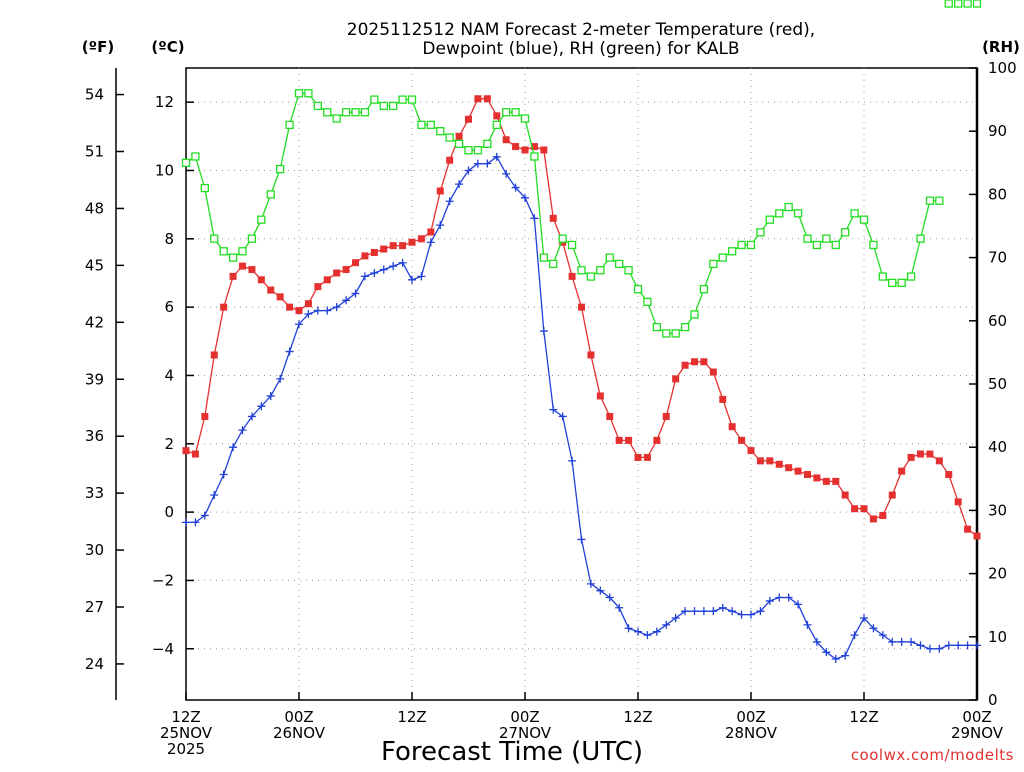 This screenshot has height=772, width=1024. I want to click on x-tick-label-line: 26NOV, so click(299, 733).